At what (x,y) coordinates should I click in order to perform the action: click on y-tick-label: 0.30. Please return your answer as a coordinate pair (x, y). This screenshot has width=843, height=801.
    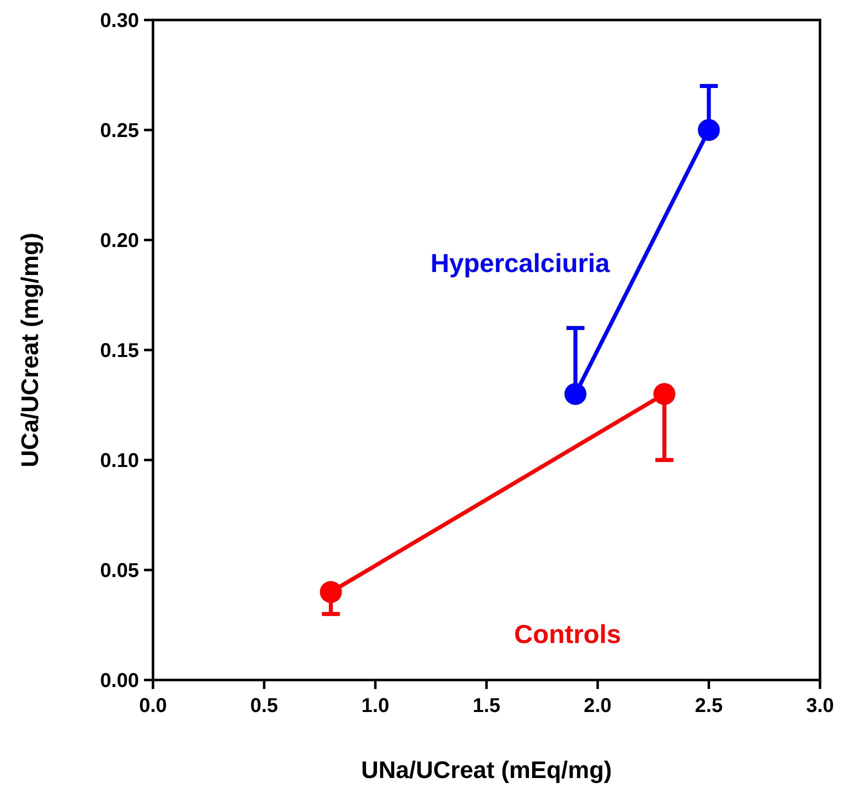
    Looking at the image, I should click on (119, 21).